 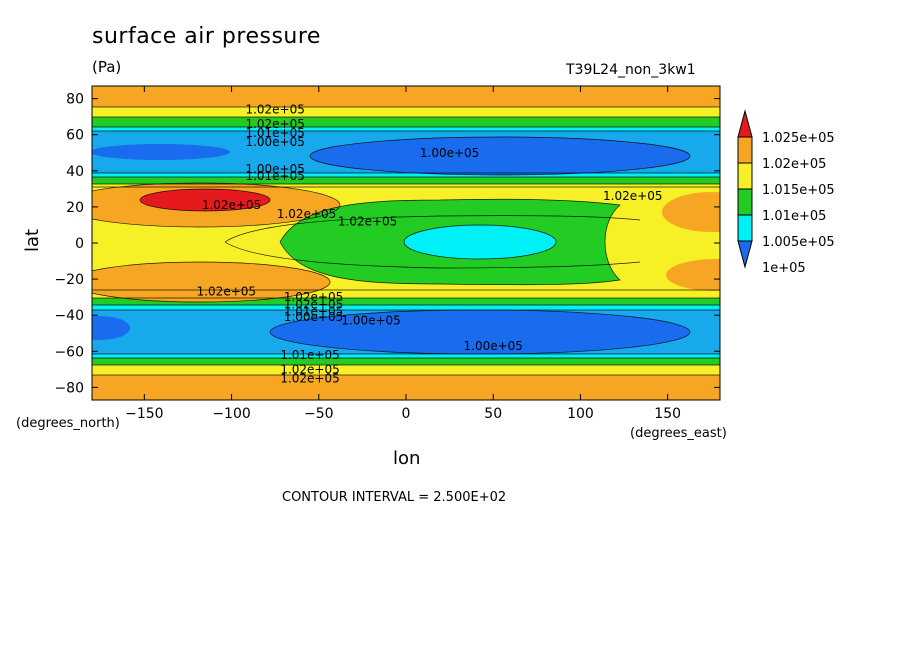 What do you see at coordinates (745, 254) in the screenshot?
I see `legend-arrow-bottom` at bounding box center [745, 254].